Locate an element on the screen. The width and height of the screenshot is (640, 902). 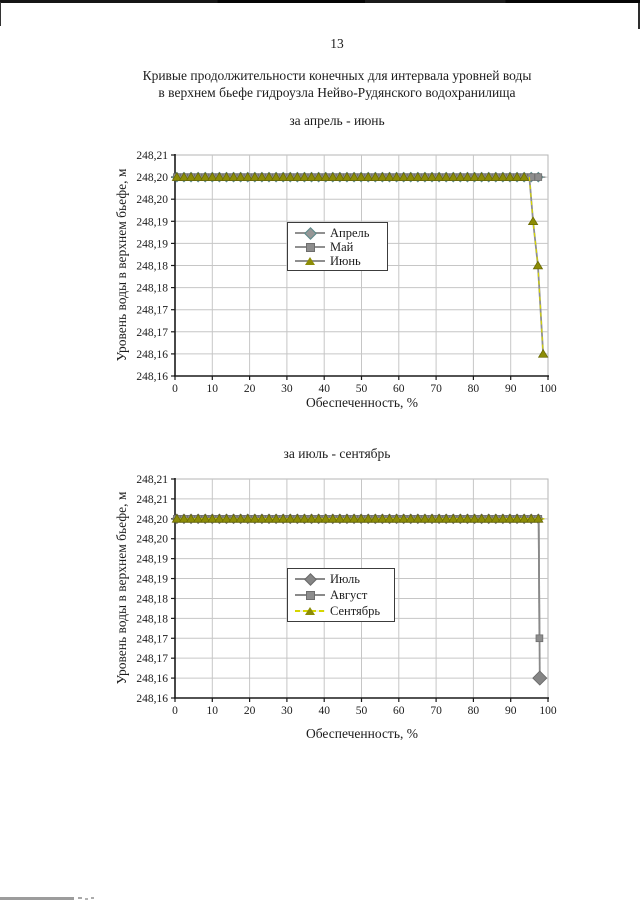
legend-item-september: Сентябрь is located at coordinates (342, 611).